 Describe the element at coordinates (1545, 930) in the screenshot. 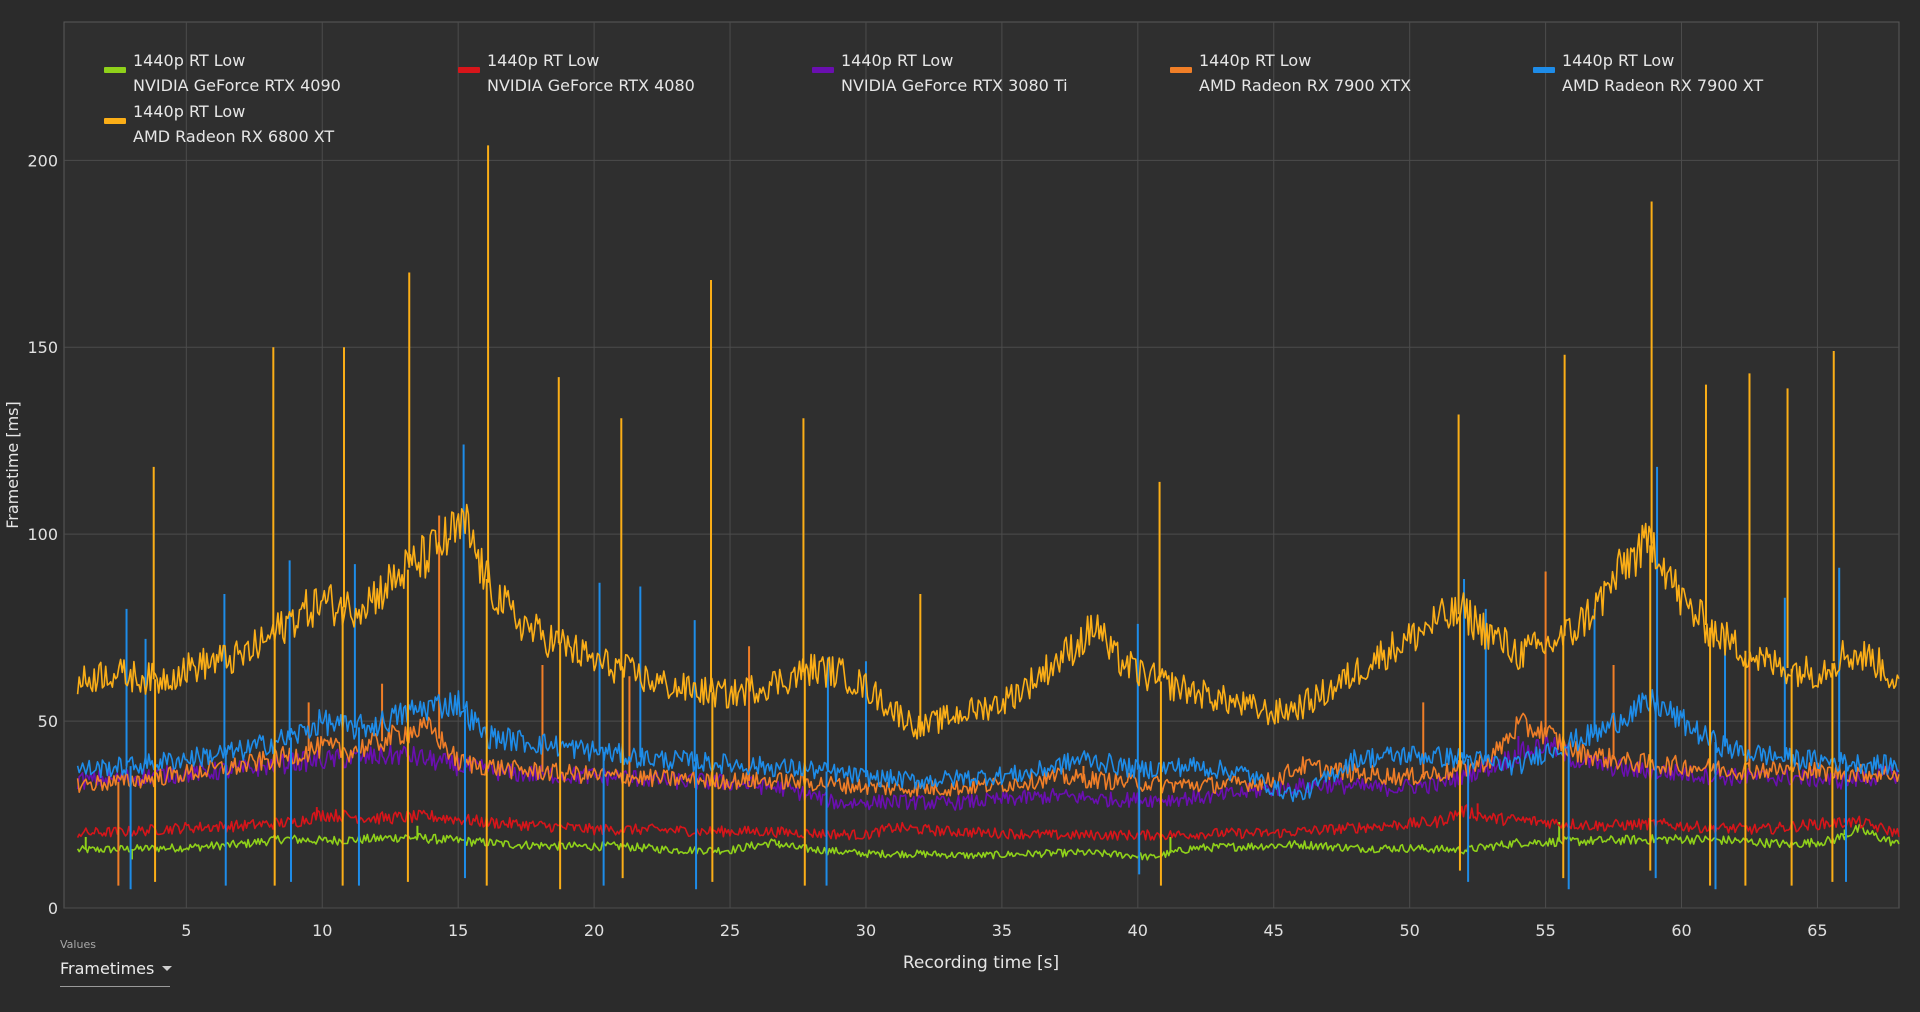

I see `x-tick-label: 55` at that location.